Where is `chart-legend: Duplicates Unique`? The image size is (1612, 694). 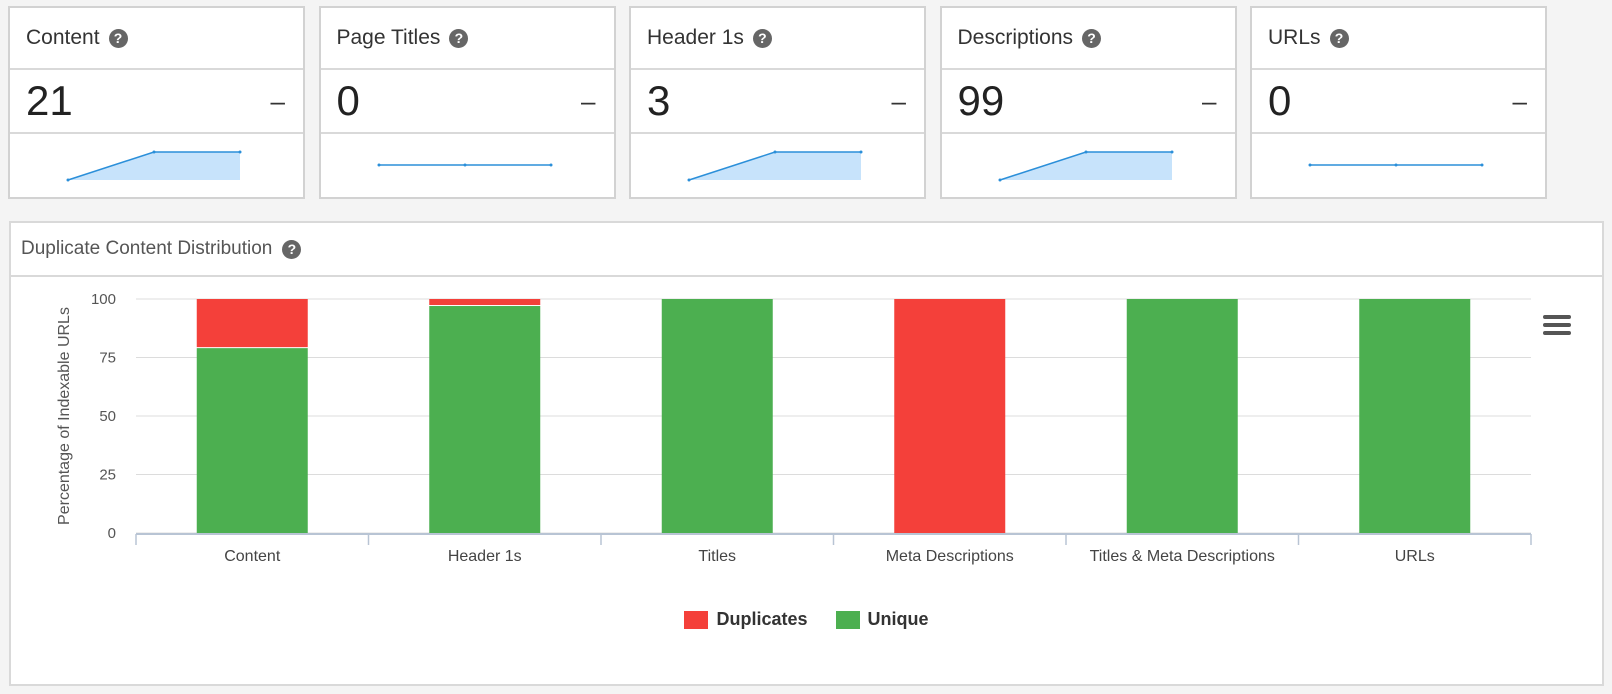 chart-legend: Duplicates Unique is located at coordinates (806, 619).